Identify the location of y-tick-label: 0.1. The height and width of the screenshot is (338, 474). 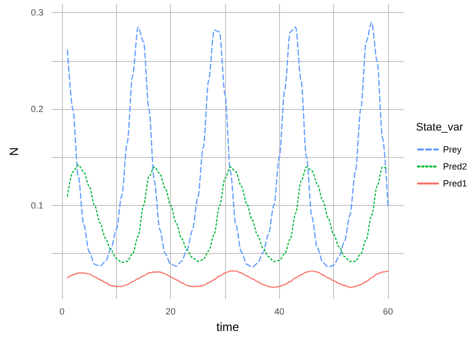
(37, 205).